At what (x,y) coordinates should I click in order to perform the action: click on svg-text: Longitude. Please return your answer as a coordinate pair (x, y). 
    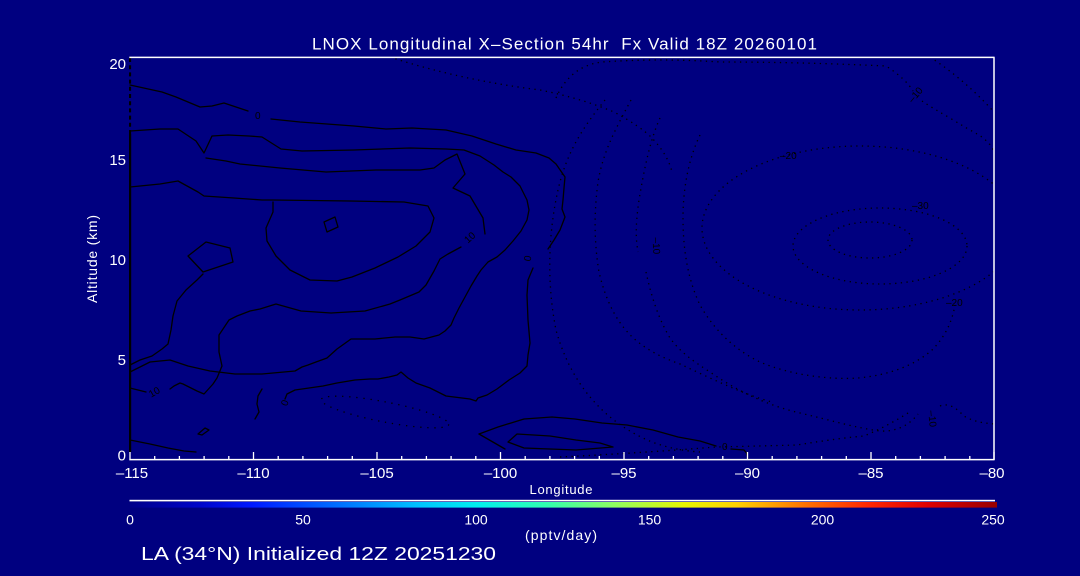
    Looking at the image, I should click on (561, 489).